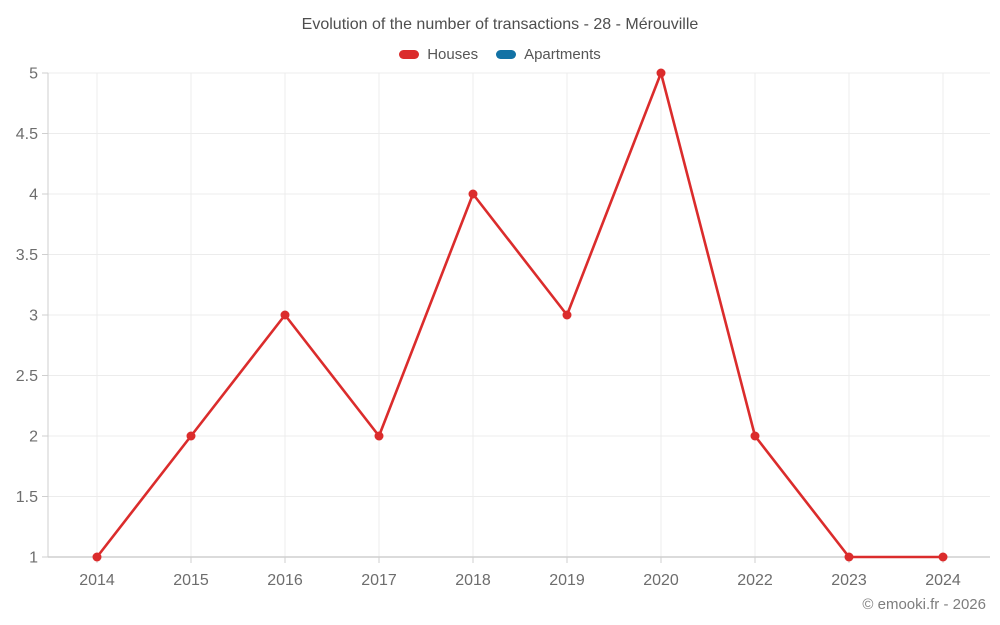  Describe the element at coordinates (97, 580) in the screenshot. I see `x-tick-label: 2014` at that location.